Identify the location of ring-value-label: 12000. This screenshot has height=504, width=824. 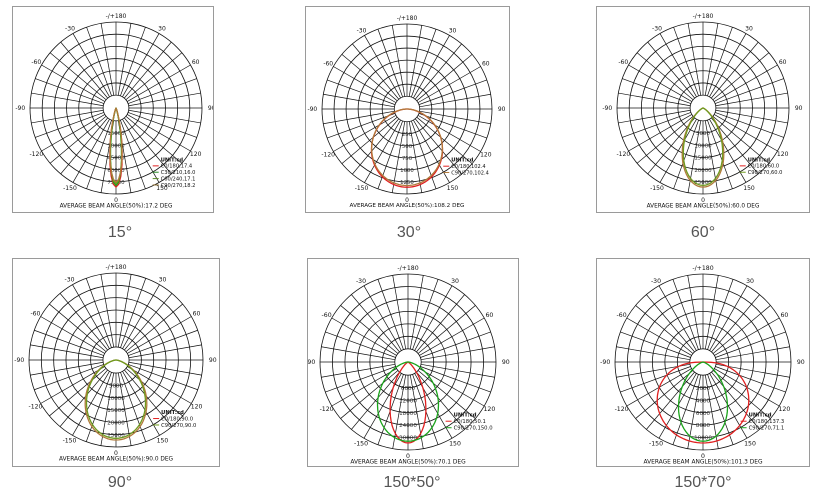
(408, 401).